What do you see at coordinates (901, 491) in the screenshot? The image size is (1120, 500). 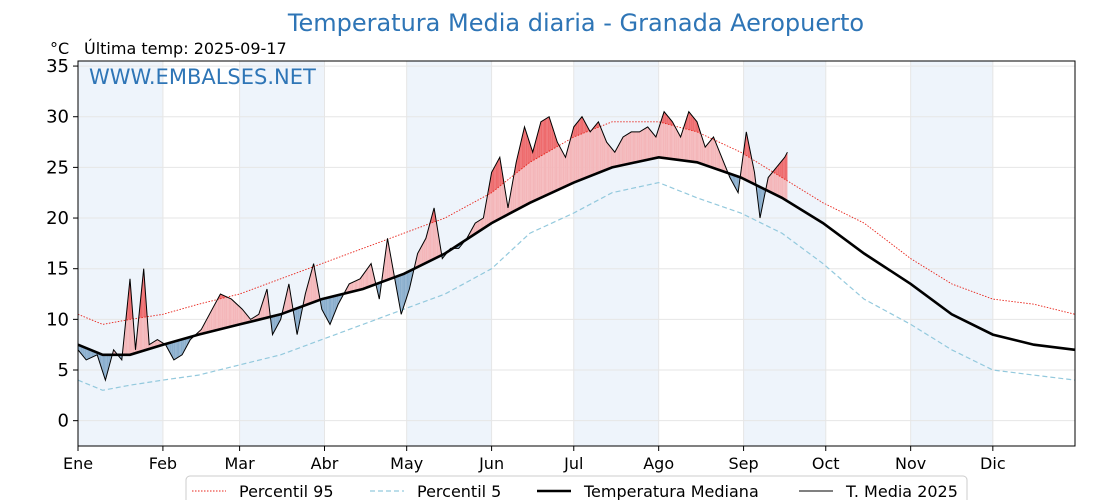 I see `legend-2025-label: T. Media 2025` at bounding box center [901, 491].